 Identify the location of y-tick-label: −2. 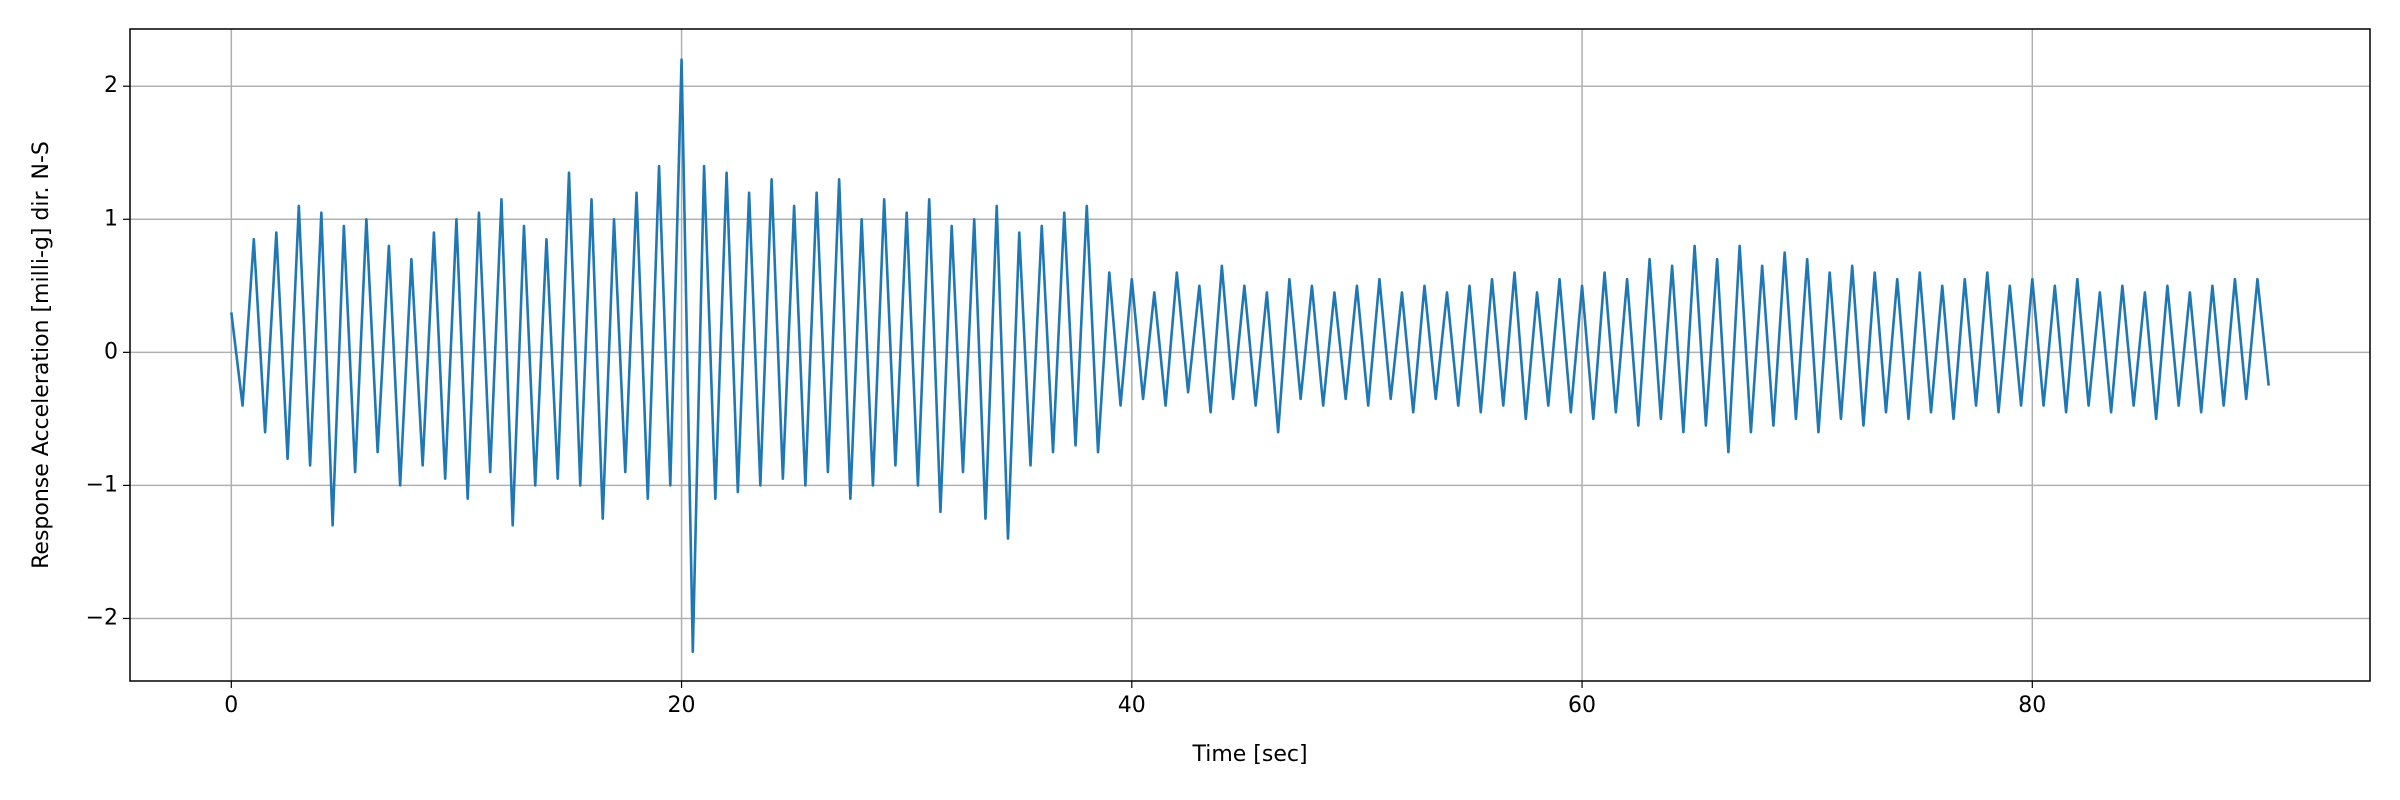
(102, 617).